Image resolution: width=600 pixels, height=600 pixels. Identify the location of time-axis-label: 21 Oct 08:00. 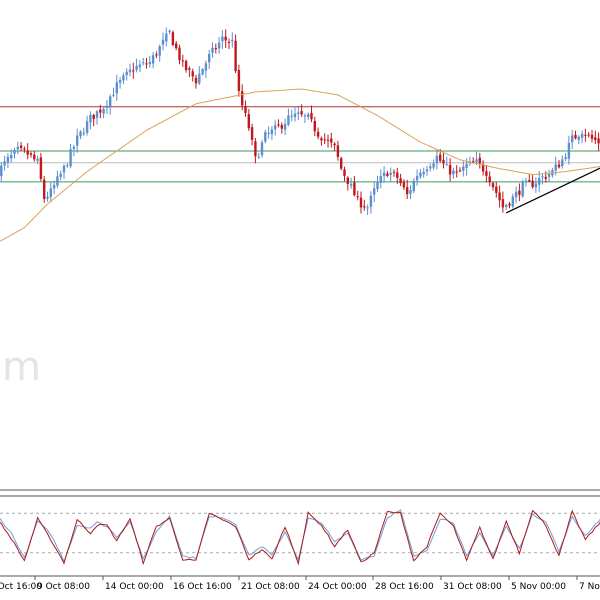
(270, 587).